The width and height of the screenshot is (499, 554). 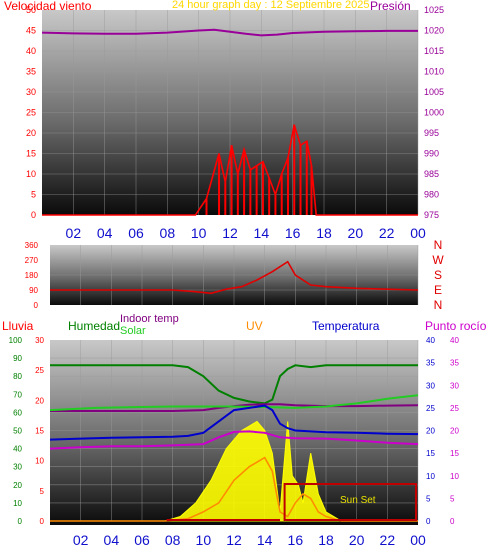 I want to click on temperature-y-tick: 30, so click(x=430, y=385).